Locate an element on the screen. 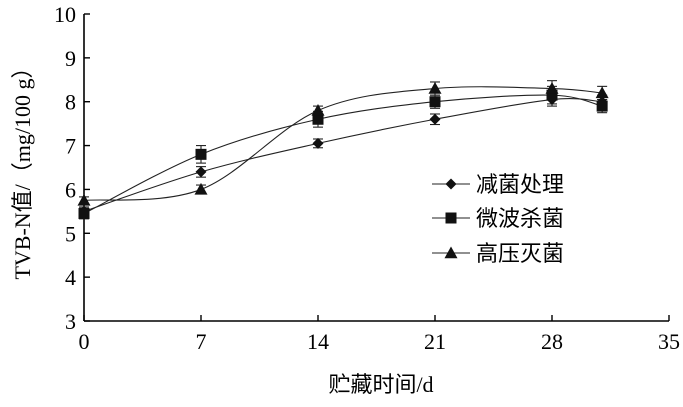 This screenshot has height=407, width=683. x-tick-label: 28 is located at coordinates (552, 341).